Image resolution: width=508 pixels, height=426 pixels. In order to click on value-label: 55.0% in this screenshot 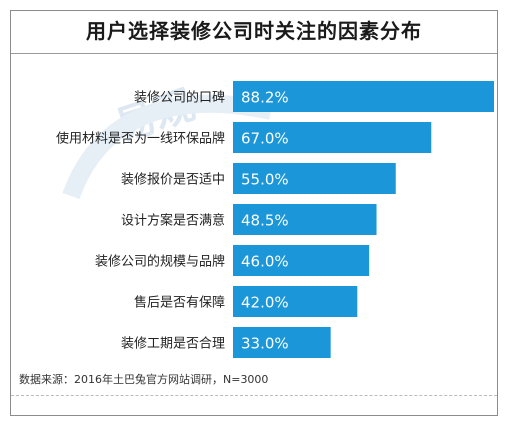, I will do `click(265, 180)`.